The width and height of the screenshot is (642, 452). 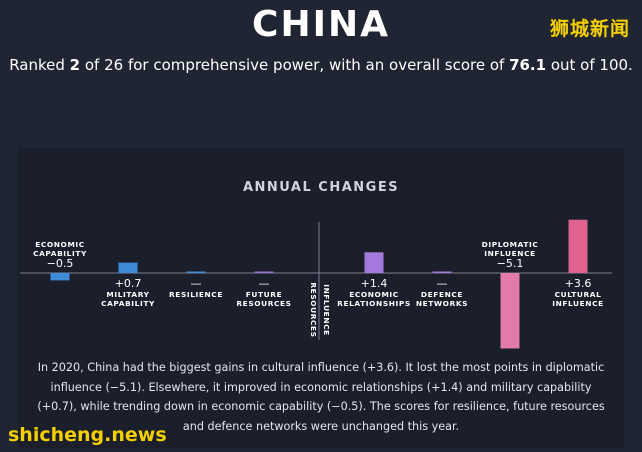 What do you see at coordinates (128, 283) in the screenshot?
I see `value-label-1: +0.7` at bounding box center [128, 283].